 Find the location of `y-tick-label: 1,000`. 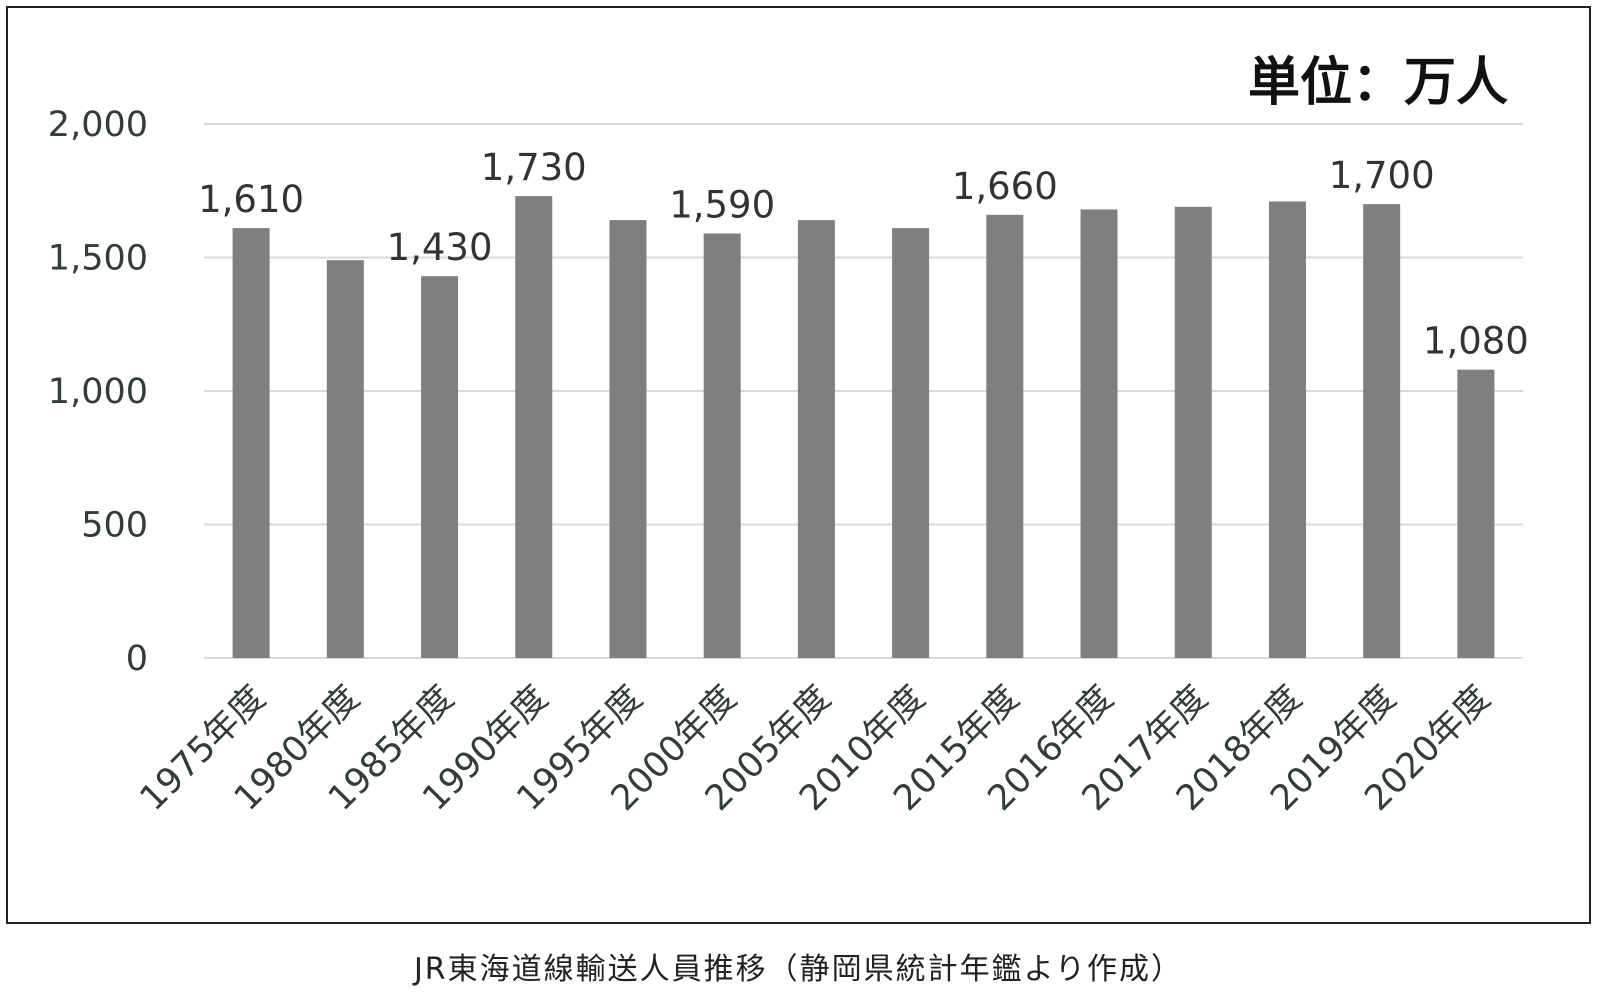

y-tick-label: 1,000 is located at coordinates (98, 392).